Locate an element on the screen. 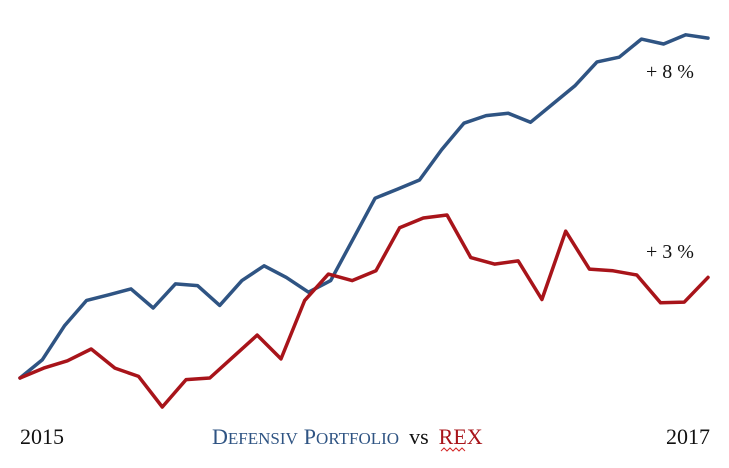  title-part2-initial: P is located at coordinates (310, 436).